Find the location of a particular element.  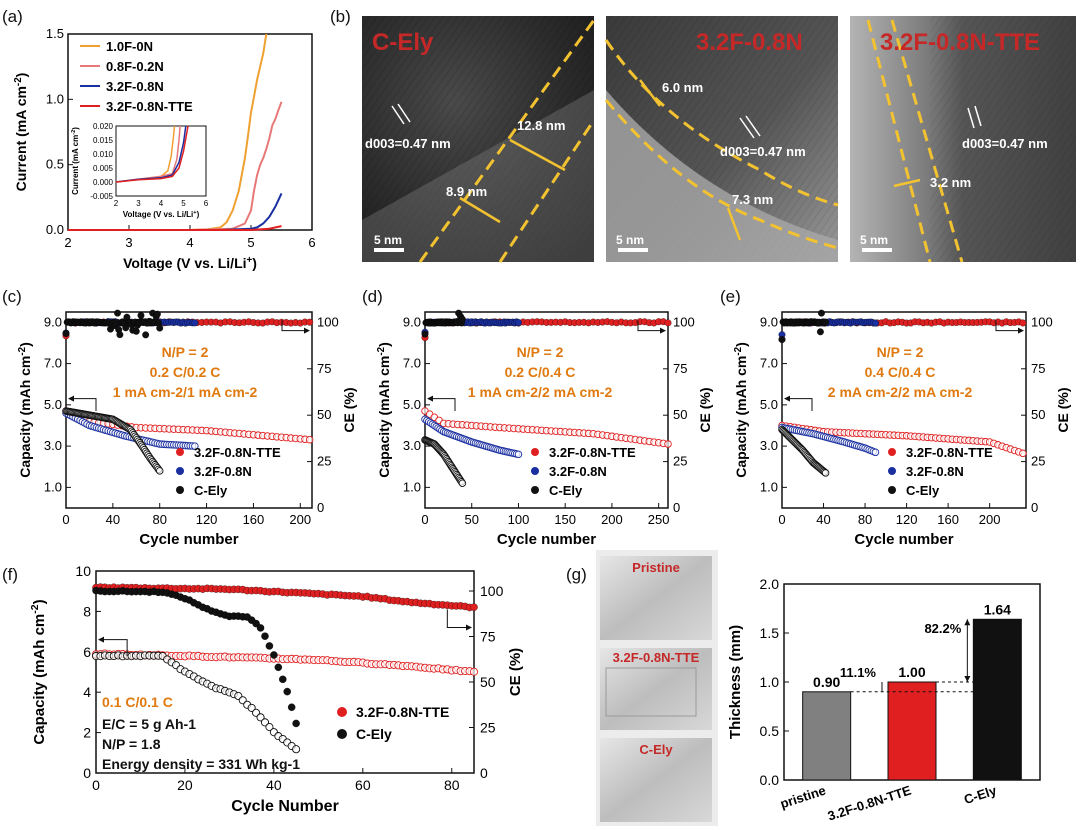

tem-title-3.2f-0.8n: 3.2F-0.8N is located at coordinates (749, 42).